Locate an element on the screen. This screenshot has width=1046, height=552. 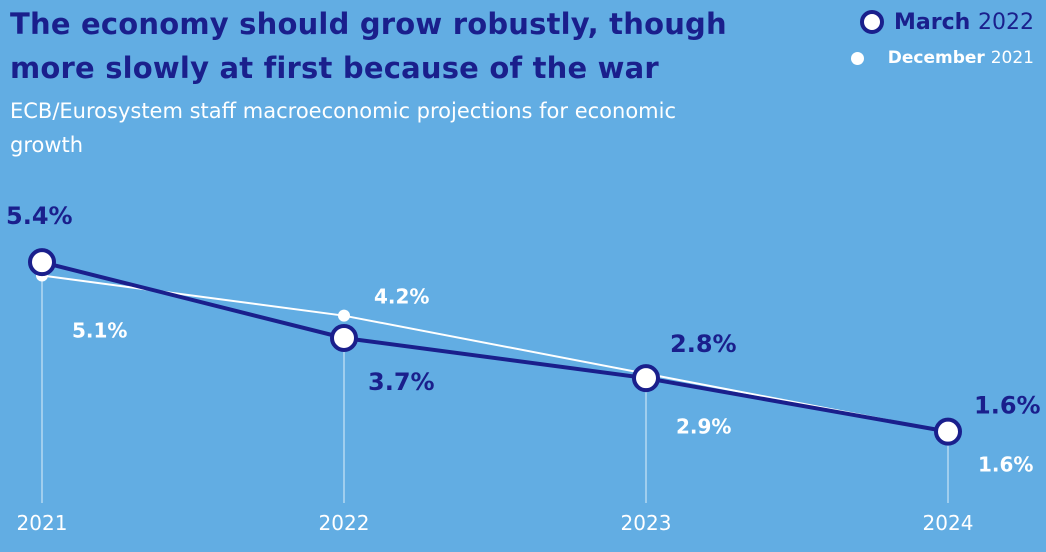
march-label-2023: 2.8% is located at coordinates (703, 344).